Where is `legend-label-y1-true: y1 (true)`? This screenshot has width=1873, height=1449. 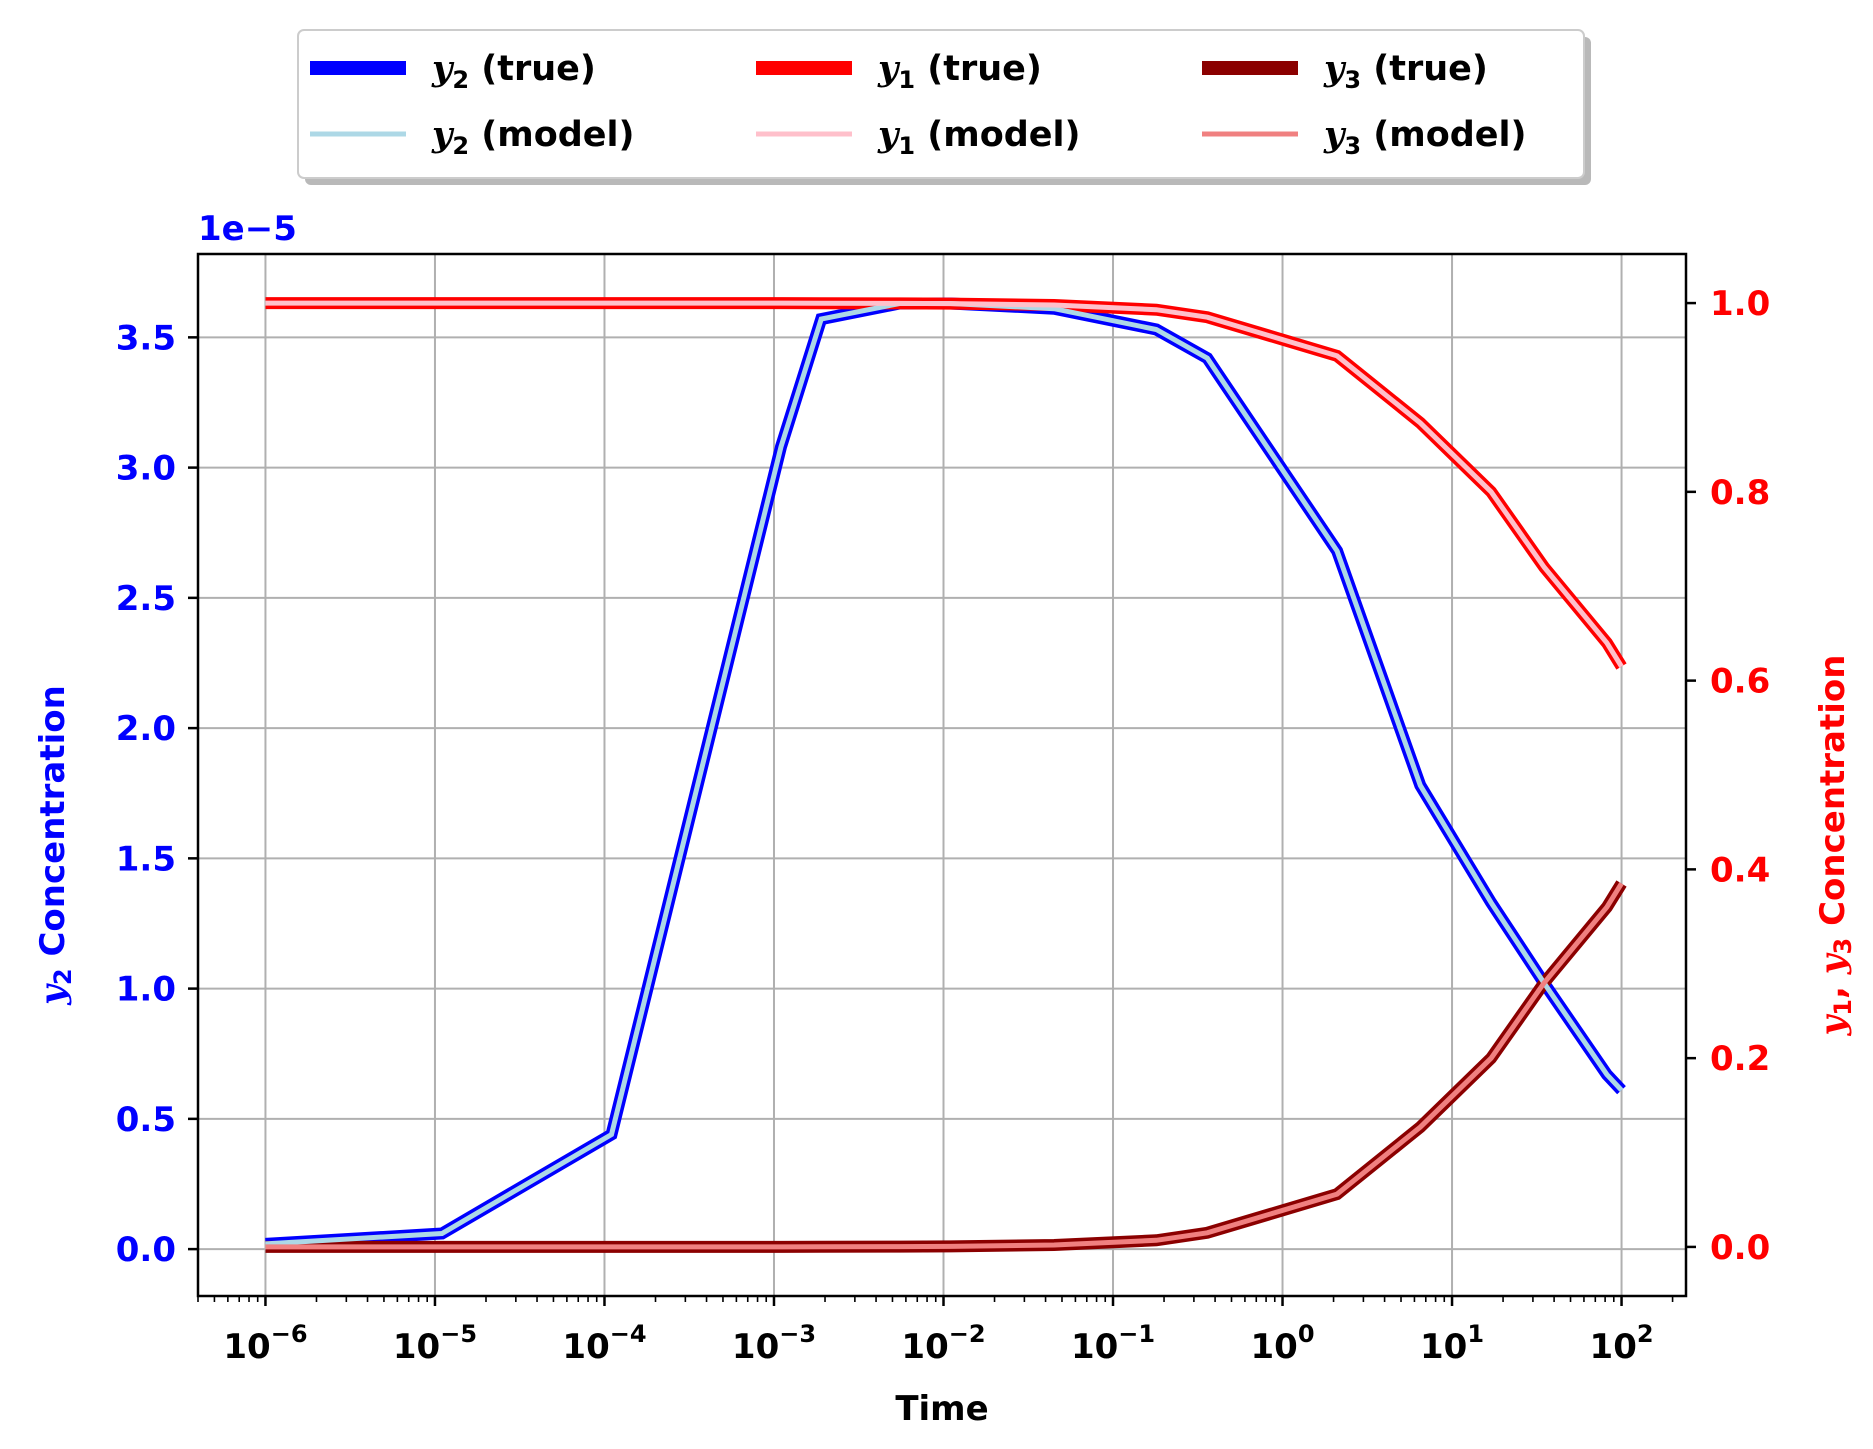 legend-label-y1-true: y1 (true) is located at coordinates (959, 71).